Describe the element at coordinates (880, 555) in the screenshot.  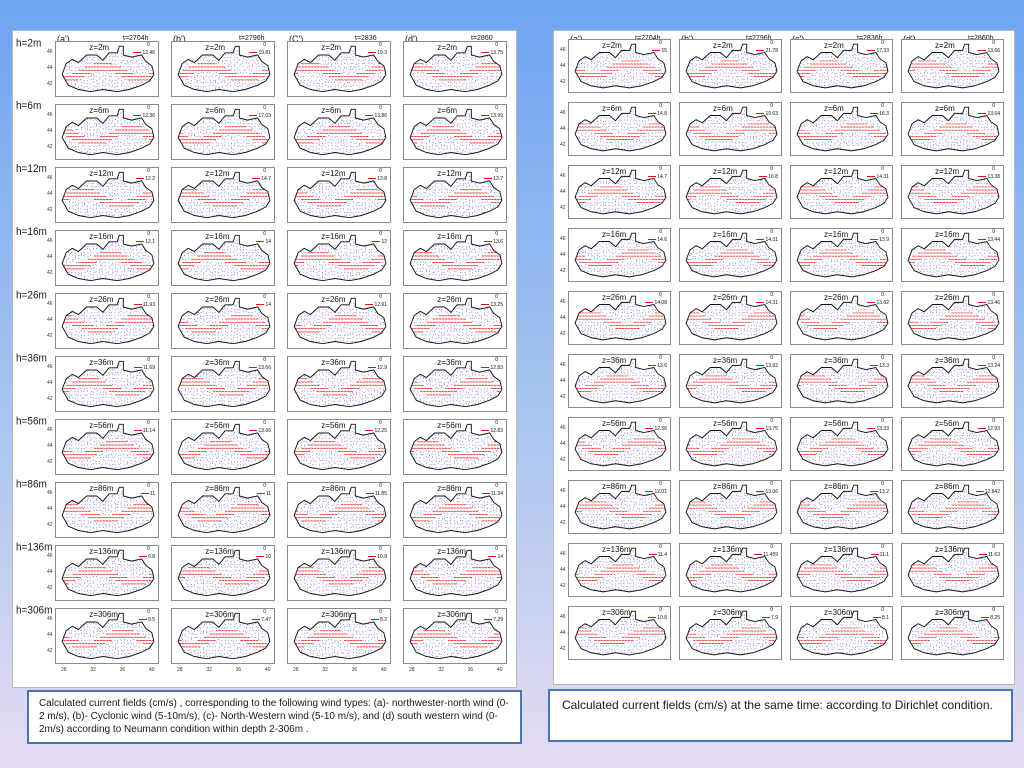
I see `scale-arrow-value: 11.1` at that location.